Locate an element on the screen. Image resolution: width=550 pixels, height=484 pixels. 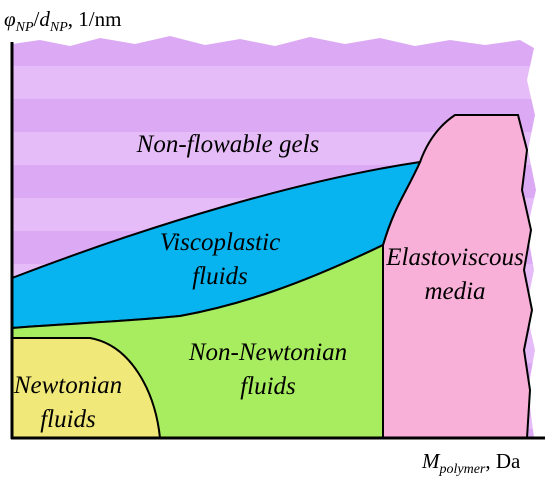
non-newtonian-label: fluids is located at coordinates (268, 386).